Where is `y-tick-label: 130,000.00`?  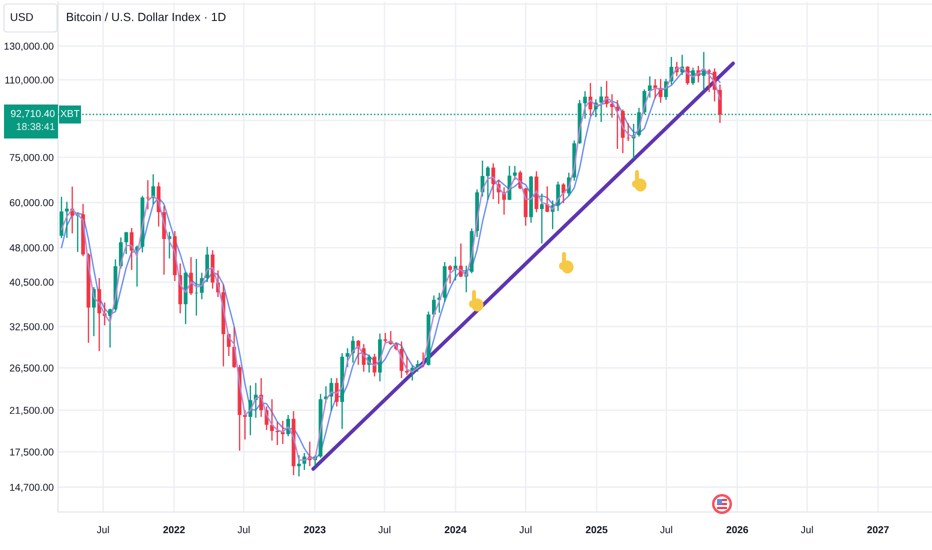 y-tick-label: 130,000.00 is located at coordinates (29, 46).